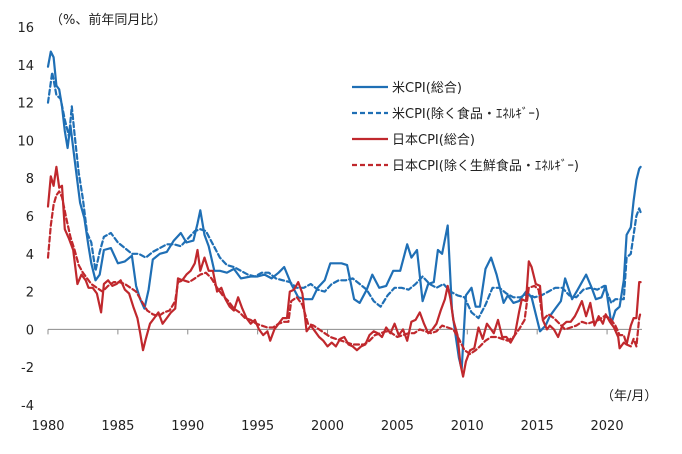 The width and height of the screenshot is (682, 454). What do you see at coordinates (25, 104) in the screenshot?
I see `y-tick-label: 12` at bounding box center [25, 104].